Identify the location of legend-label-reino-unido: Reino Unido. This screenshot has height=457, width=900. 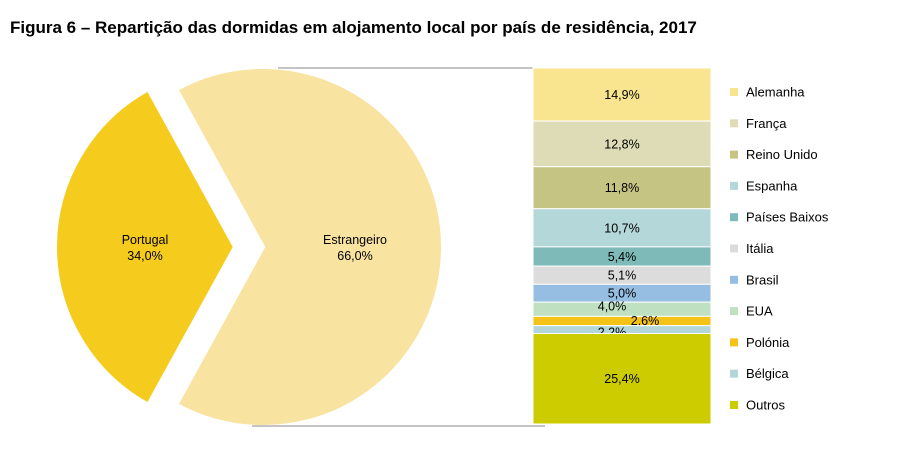
(782, 154).